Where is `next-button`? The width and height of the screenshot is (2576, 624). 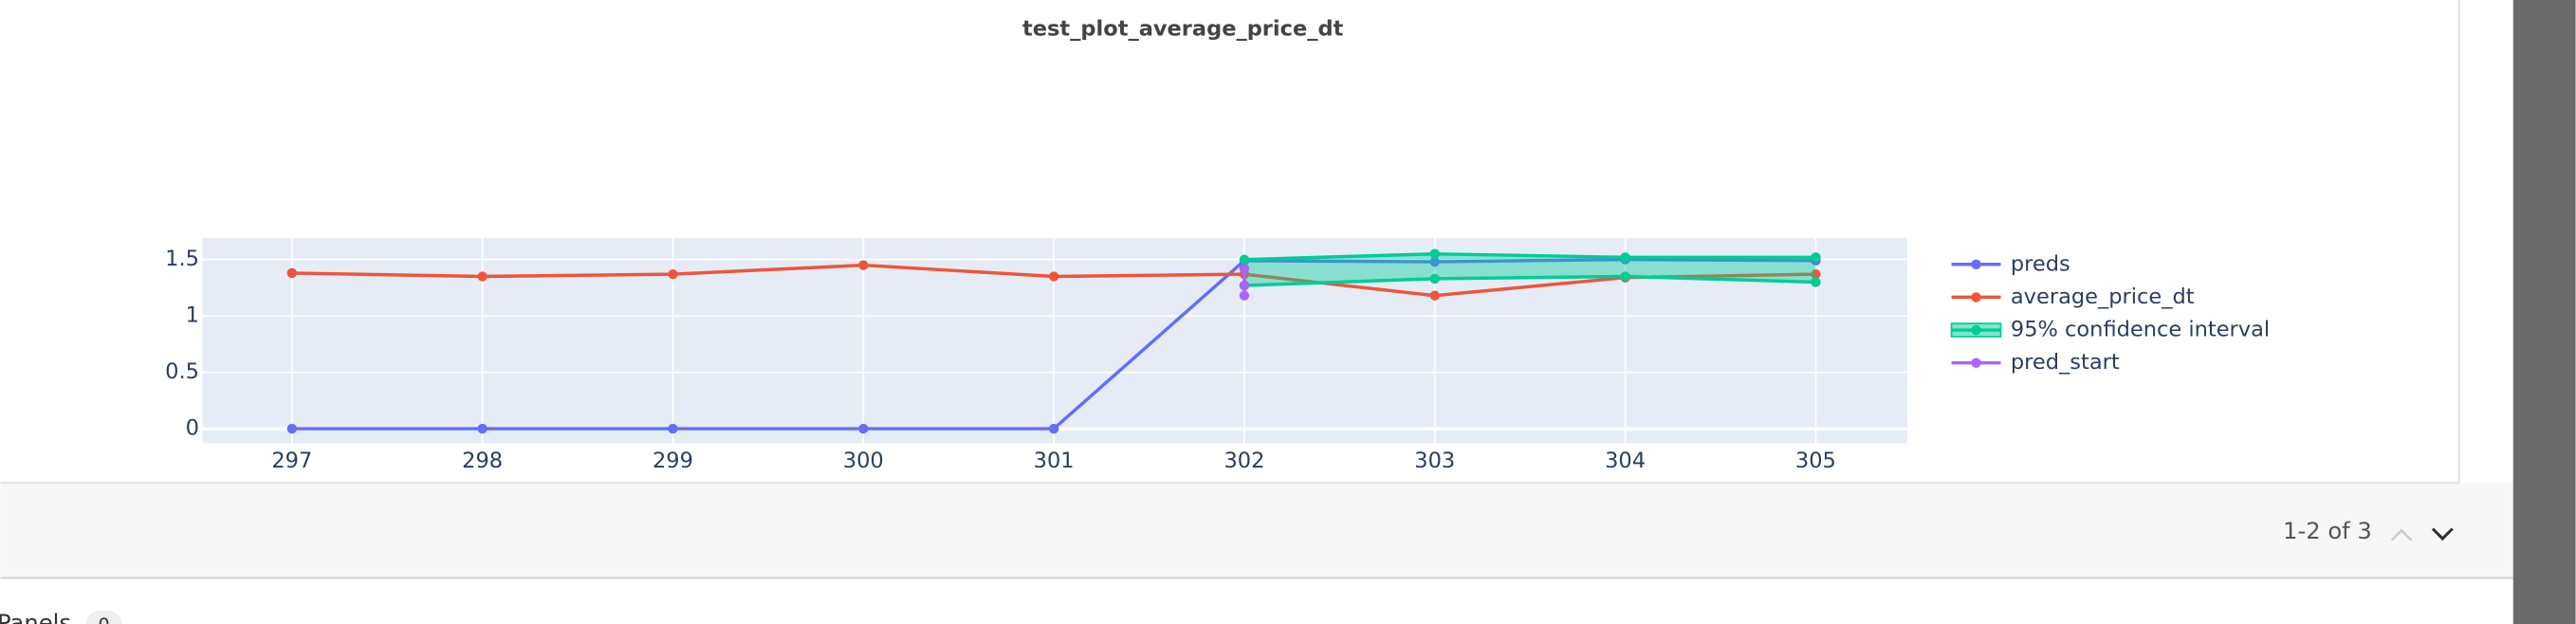 next-button is located at coordinates (2442, 534).